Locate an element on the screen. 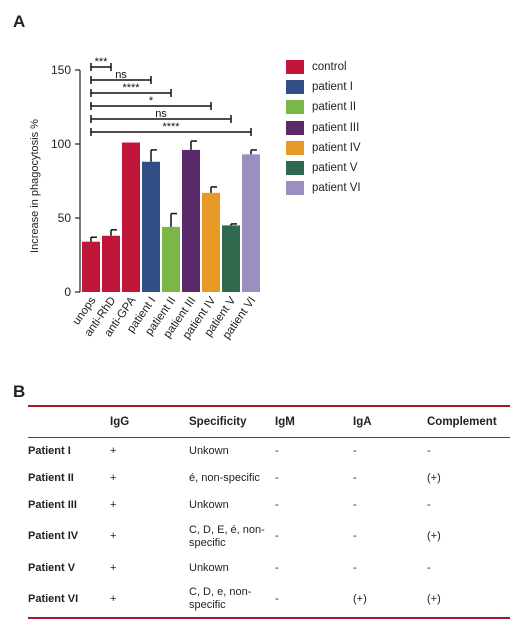 This screenshot has width=520, height=627. legend-label: patient VI is located at coordinates (336, 188).